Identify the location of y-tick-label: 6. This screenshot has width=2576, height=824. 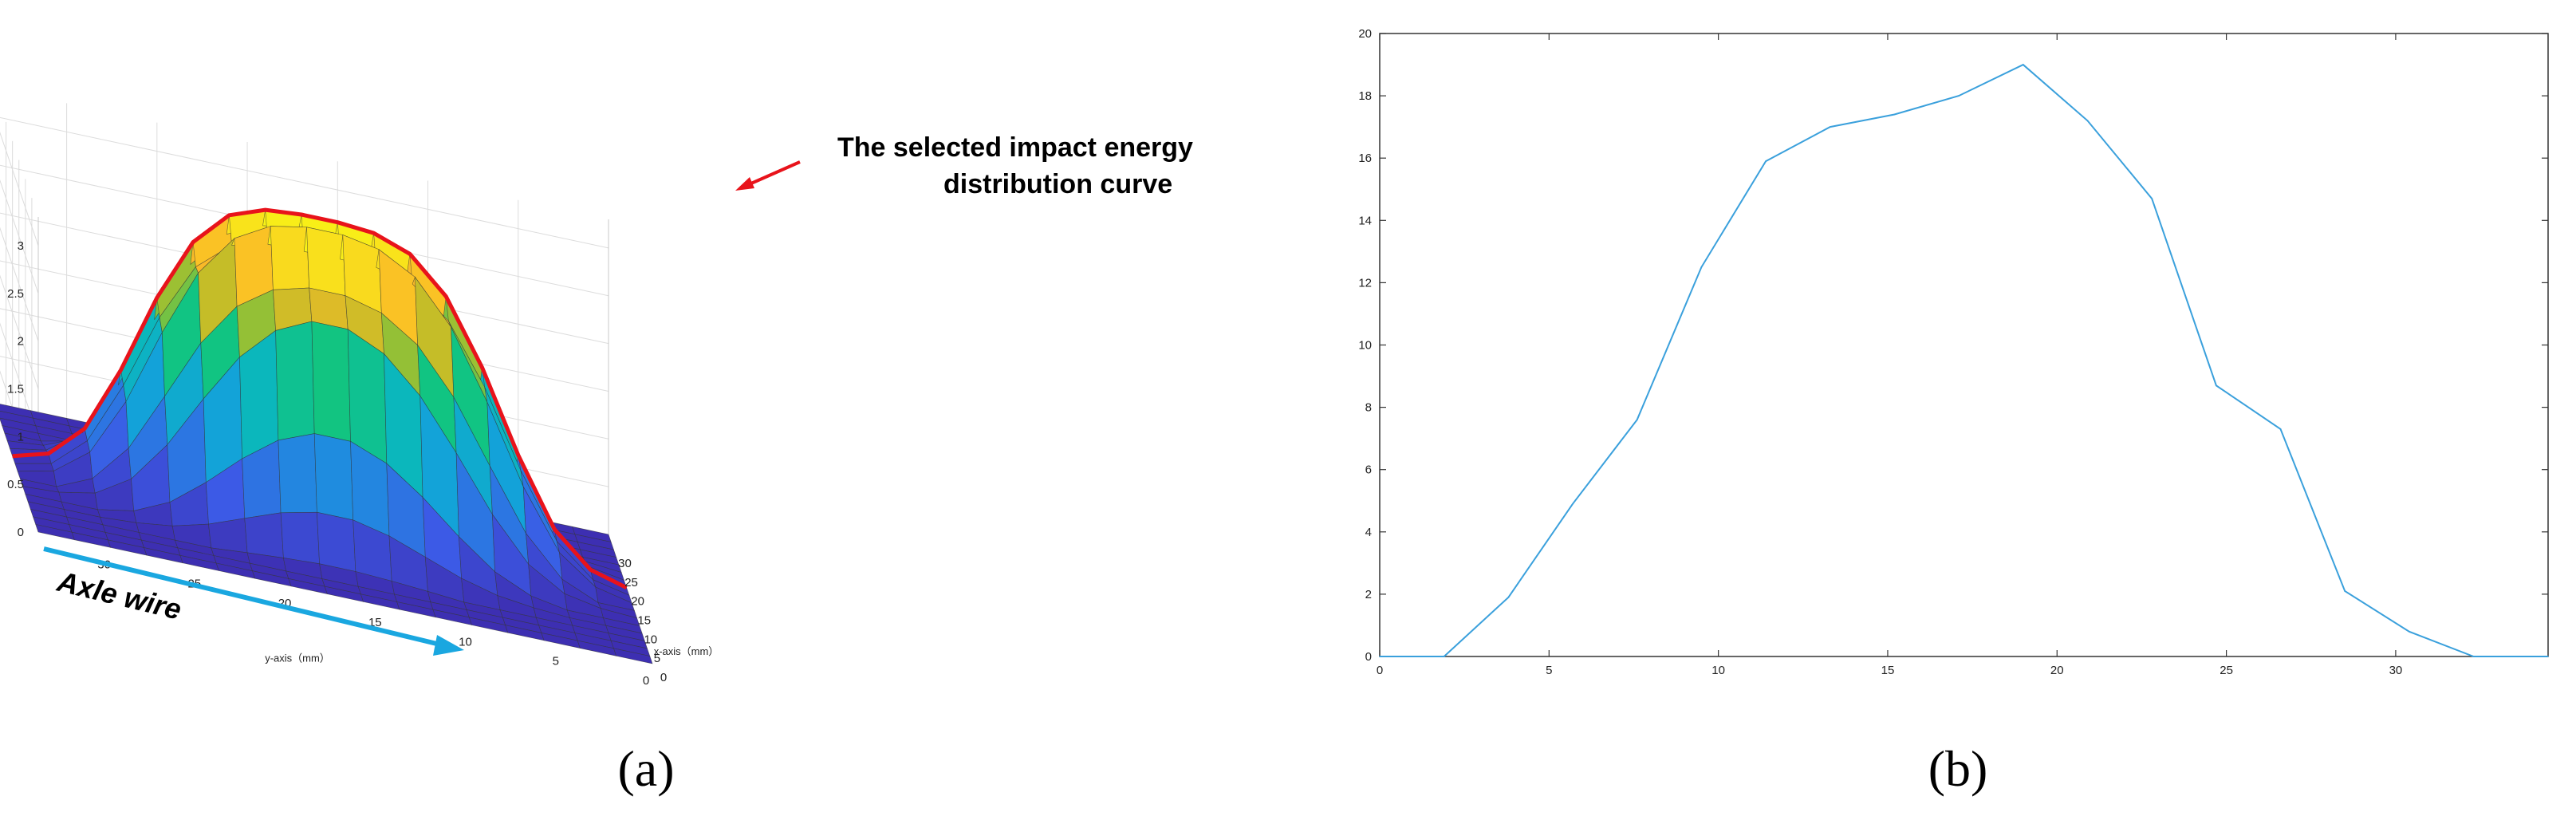
(1368, 470).